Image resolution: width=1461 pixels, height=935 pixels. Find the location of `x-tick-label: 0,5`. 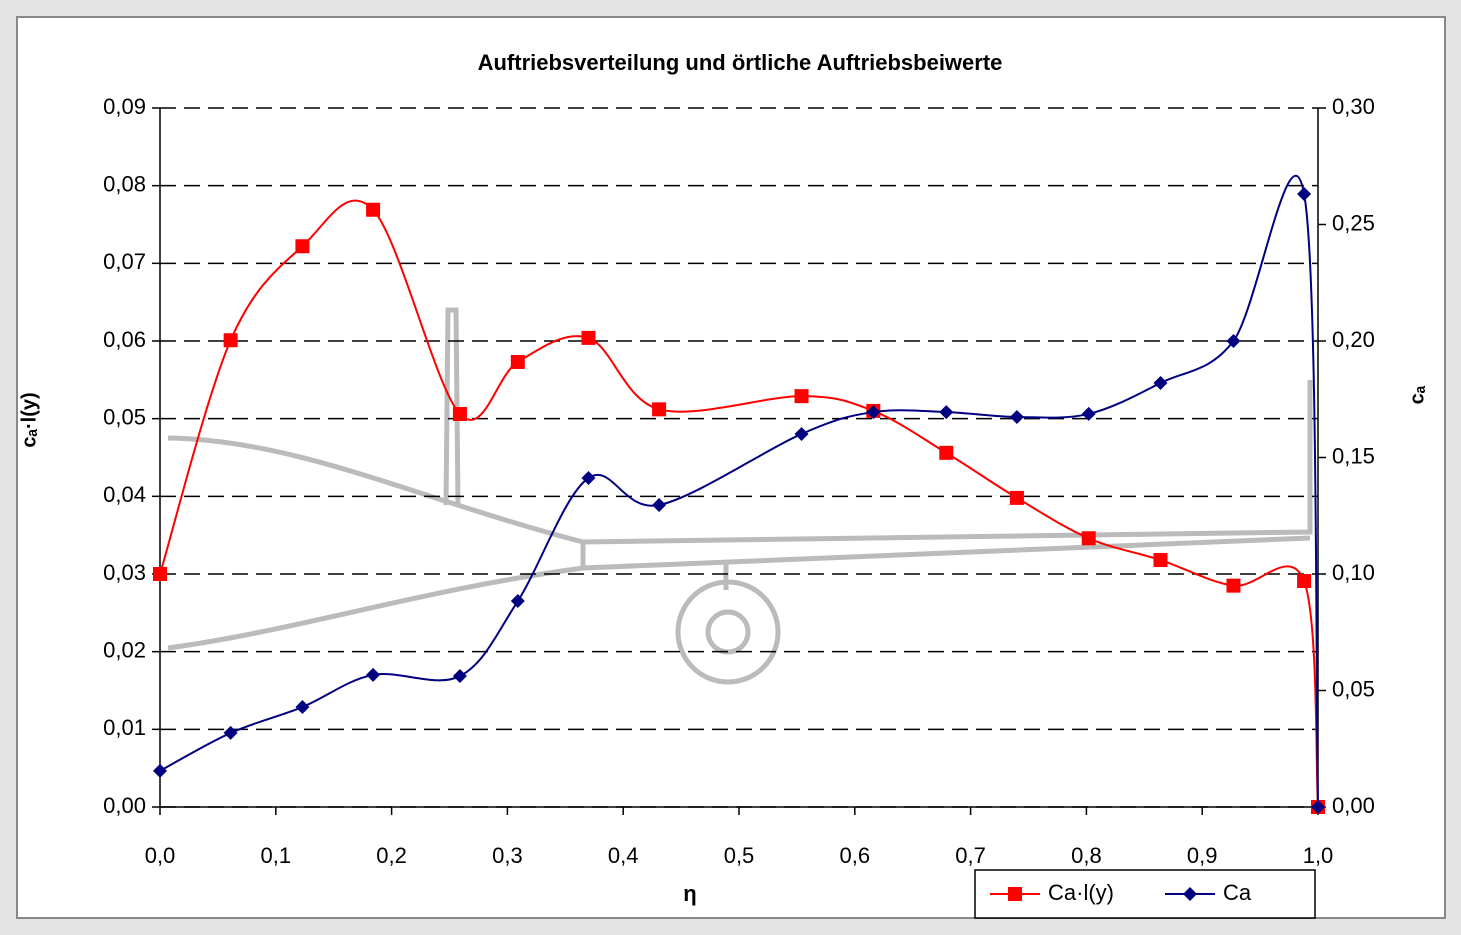

x-tick-label: 0,5 is located at coordinates (739, 855).